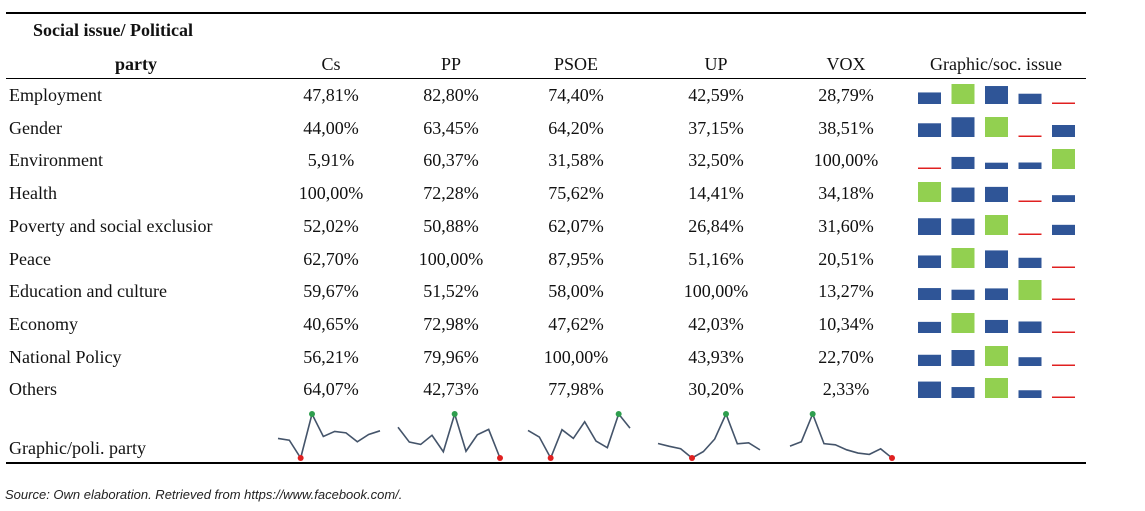 This screenshot has width=1145, height=511. What do you see at coordinates (331, 389) in the screenshot?
I see `value-cell: 64,07%` at bounding box center [331, 389].